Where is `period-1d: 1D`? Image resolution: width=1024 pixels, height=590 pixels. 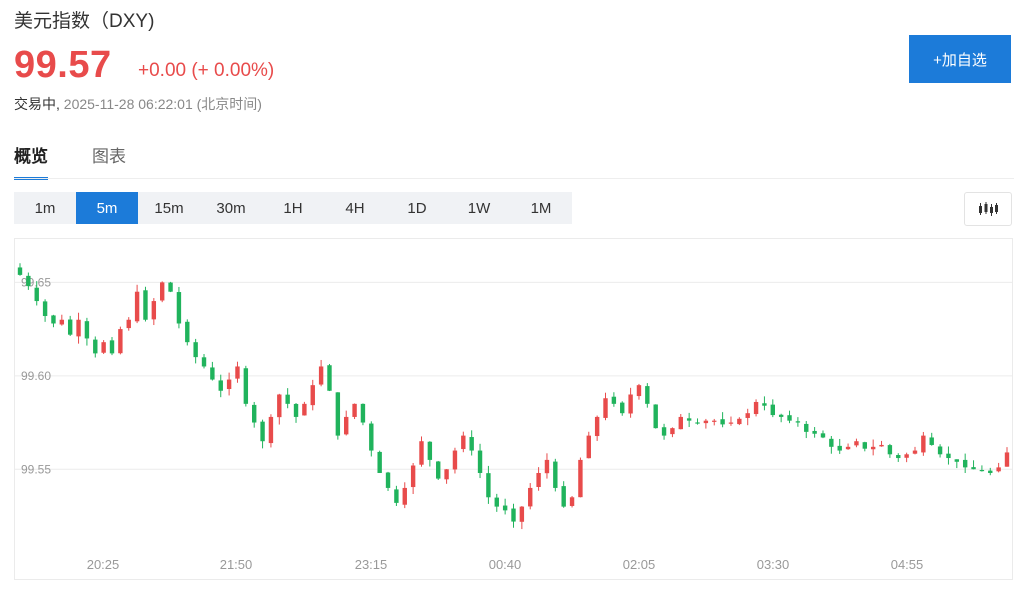
period-1d: 1D is located at coordinates (417, 208).